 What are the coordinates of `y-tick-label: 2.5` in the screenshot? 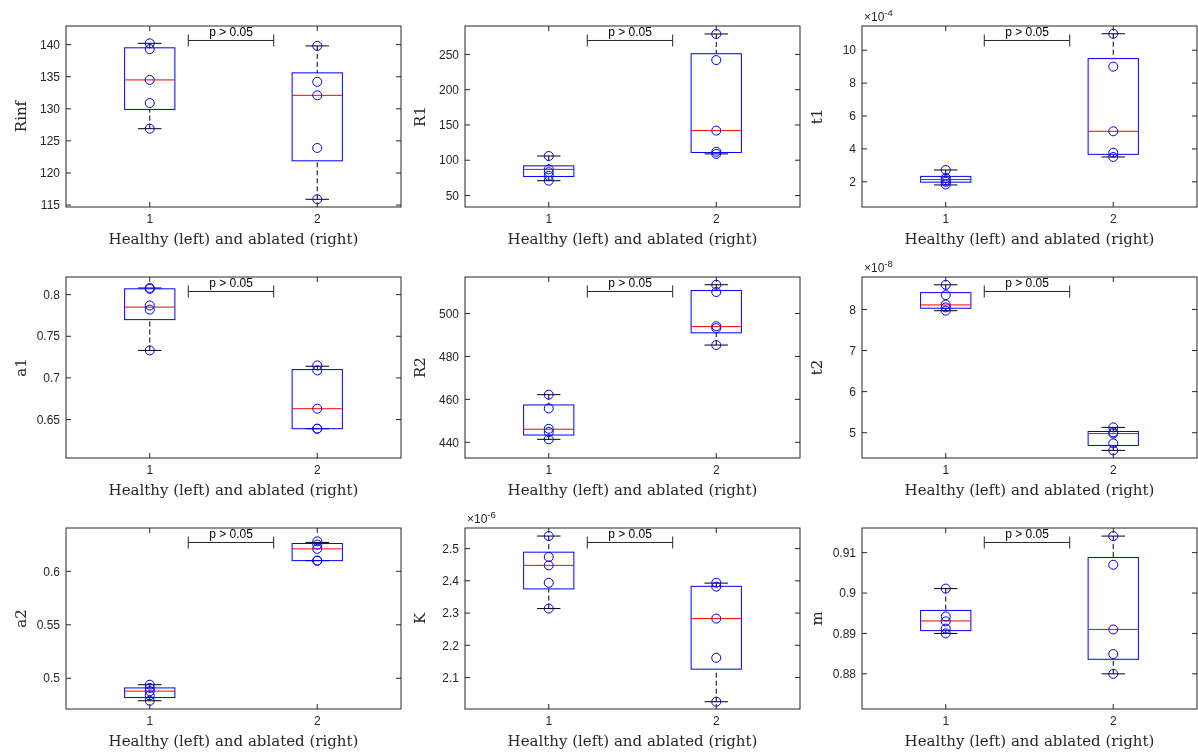 It's located at (451, 548).